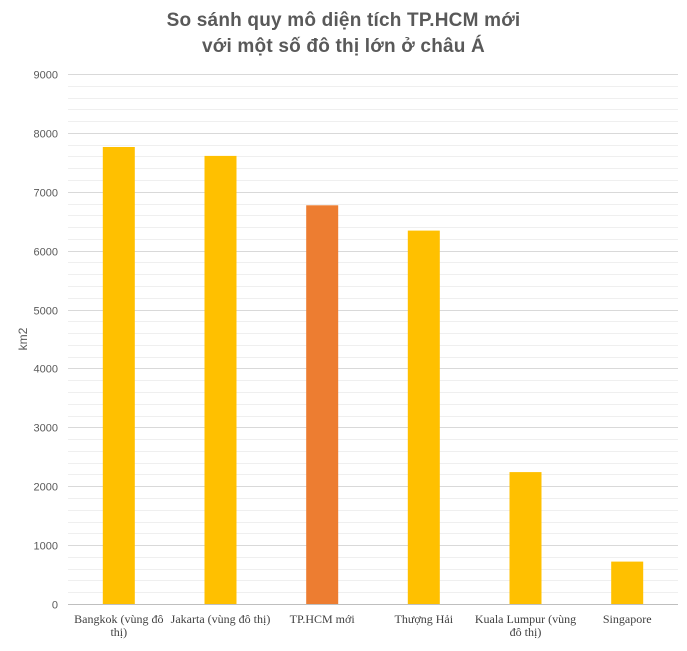 The width and height of the screenshot is (687, 651). What do you see at coordinates (424, 619) in the screenshot?
I see `x-tick-label: Thượng Hải` at bounding box center [424, 619].